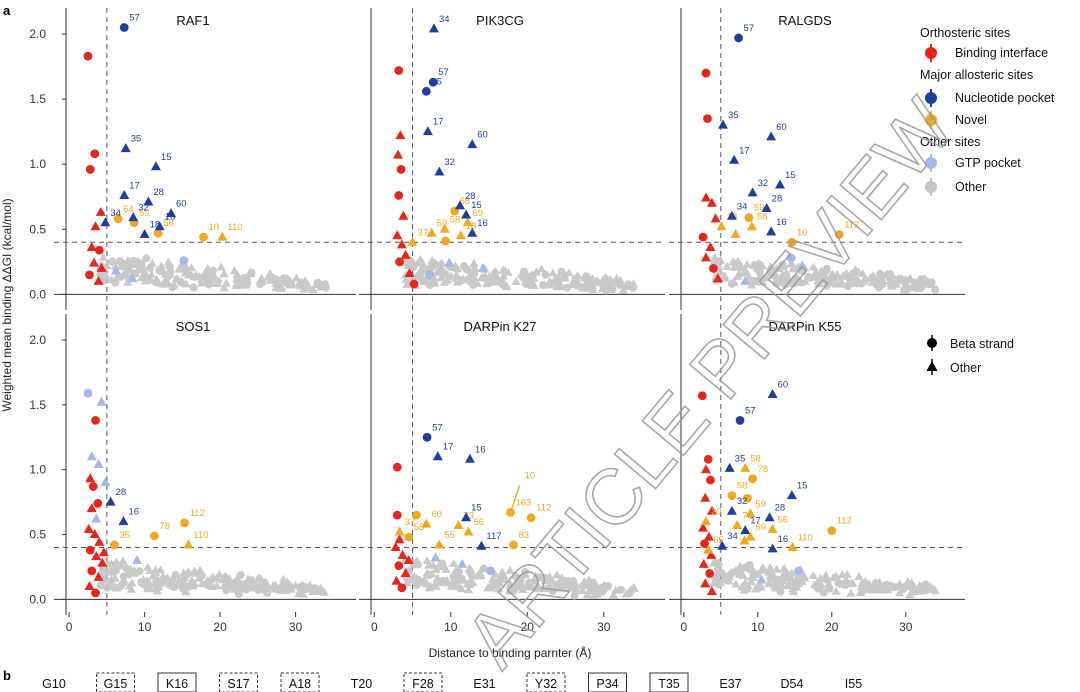  What do you see at coordinates (510, 652) in the screenshot?
I see `x-axis-label: Distance to binding parnter (Å)` at bounding box center [510, 652].